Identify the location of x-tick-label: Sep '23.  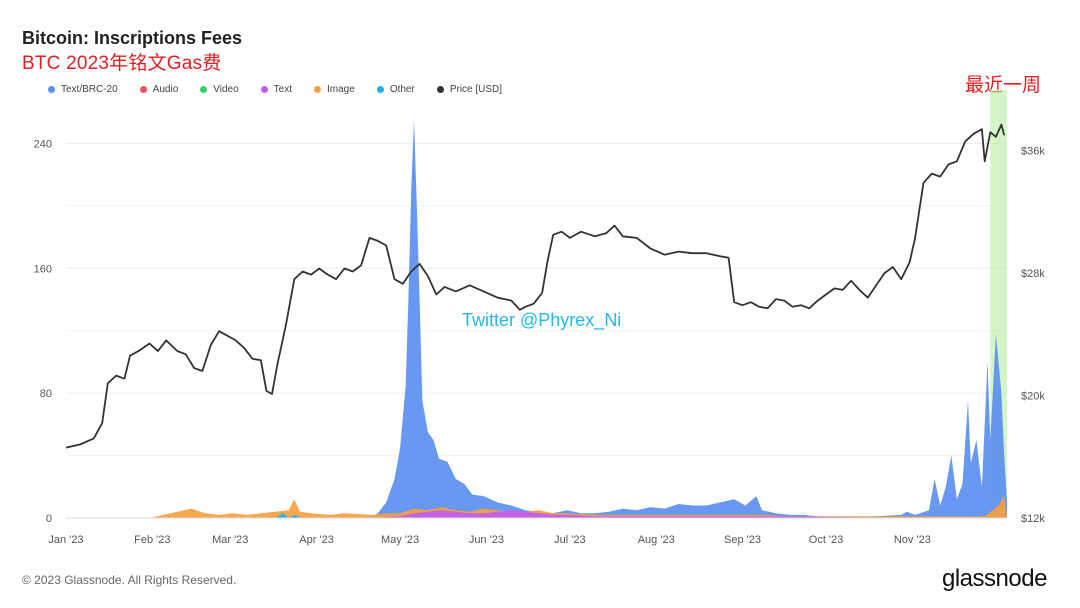
(742, 540).